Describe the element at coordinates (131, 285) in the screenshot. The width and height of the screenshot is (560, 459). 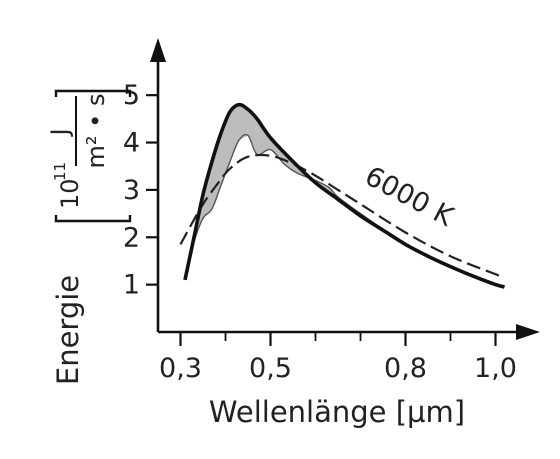
I see `y-tick-label: 1` at that location.